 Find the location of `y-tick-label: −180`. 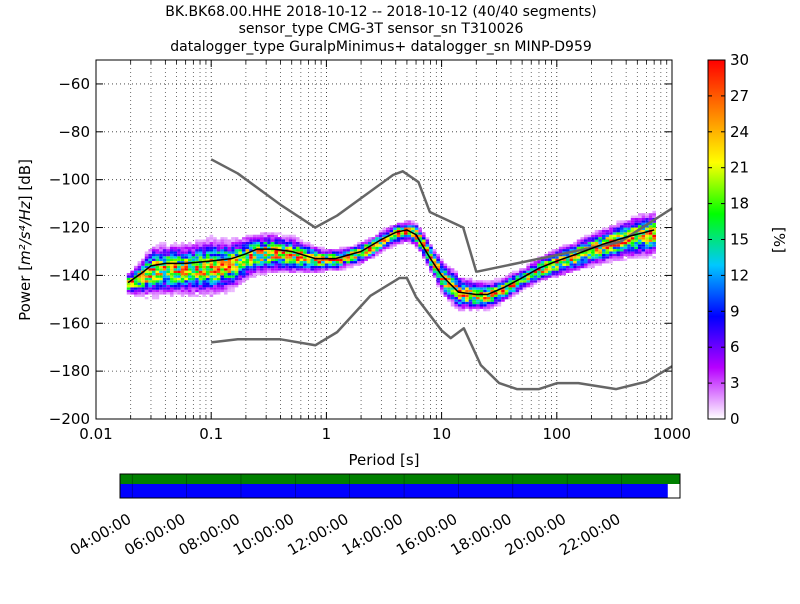

y-tick-label: −180 is located at coordinates (69, 371).